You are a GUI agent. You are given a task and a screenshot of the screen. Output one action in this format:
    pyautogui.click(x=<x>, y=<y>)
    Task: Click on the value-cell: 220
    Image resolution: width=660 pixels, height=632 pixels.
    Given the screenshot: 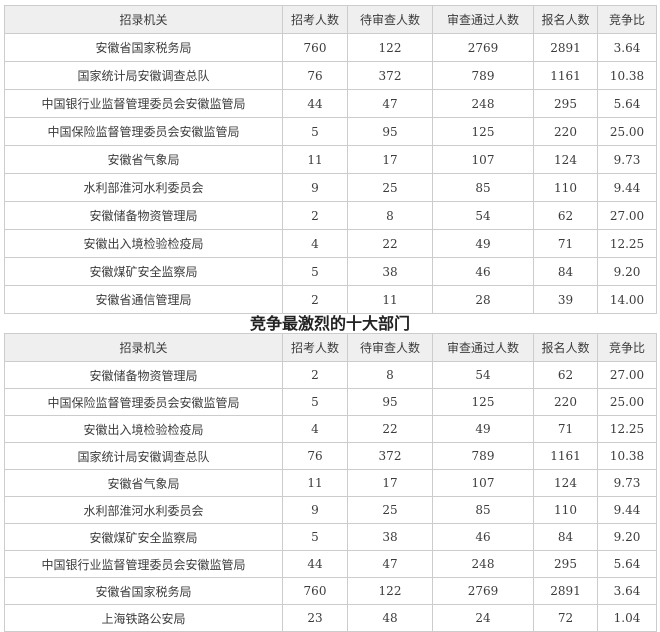 What is the action you would take?
    pyautogui.click(x=565, y=402)
    